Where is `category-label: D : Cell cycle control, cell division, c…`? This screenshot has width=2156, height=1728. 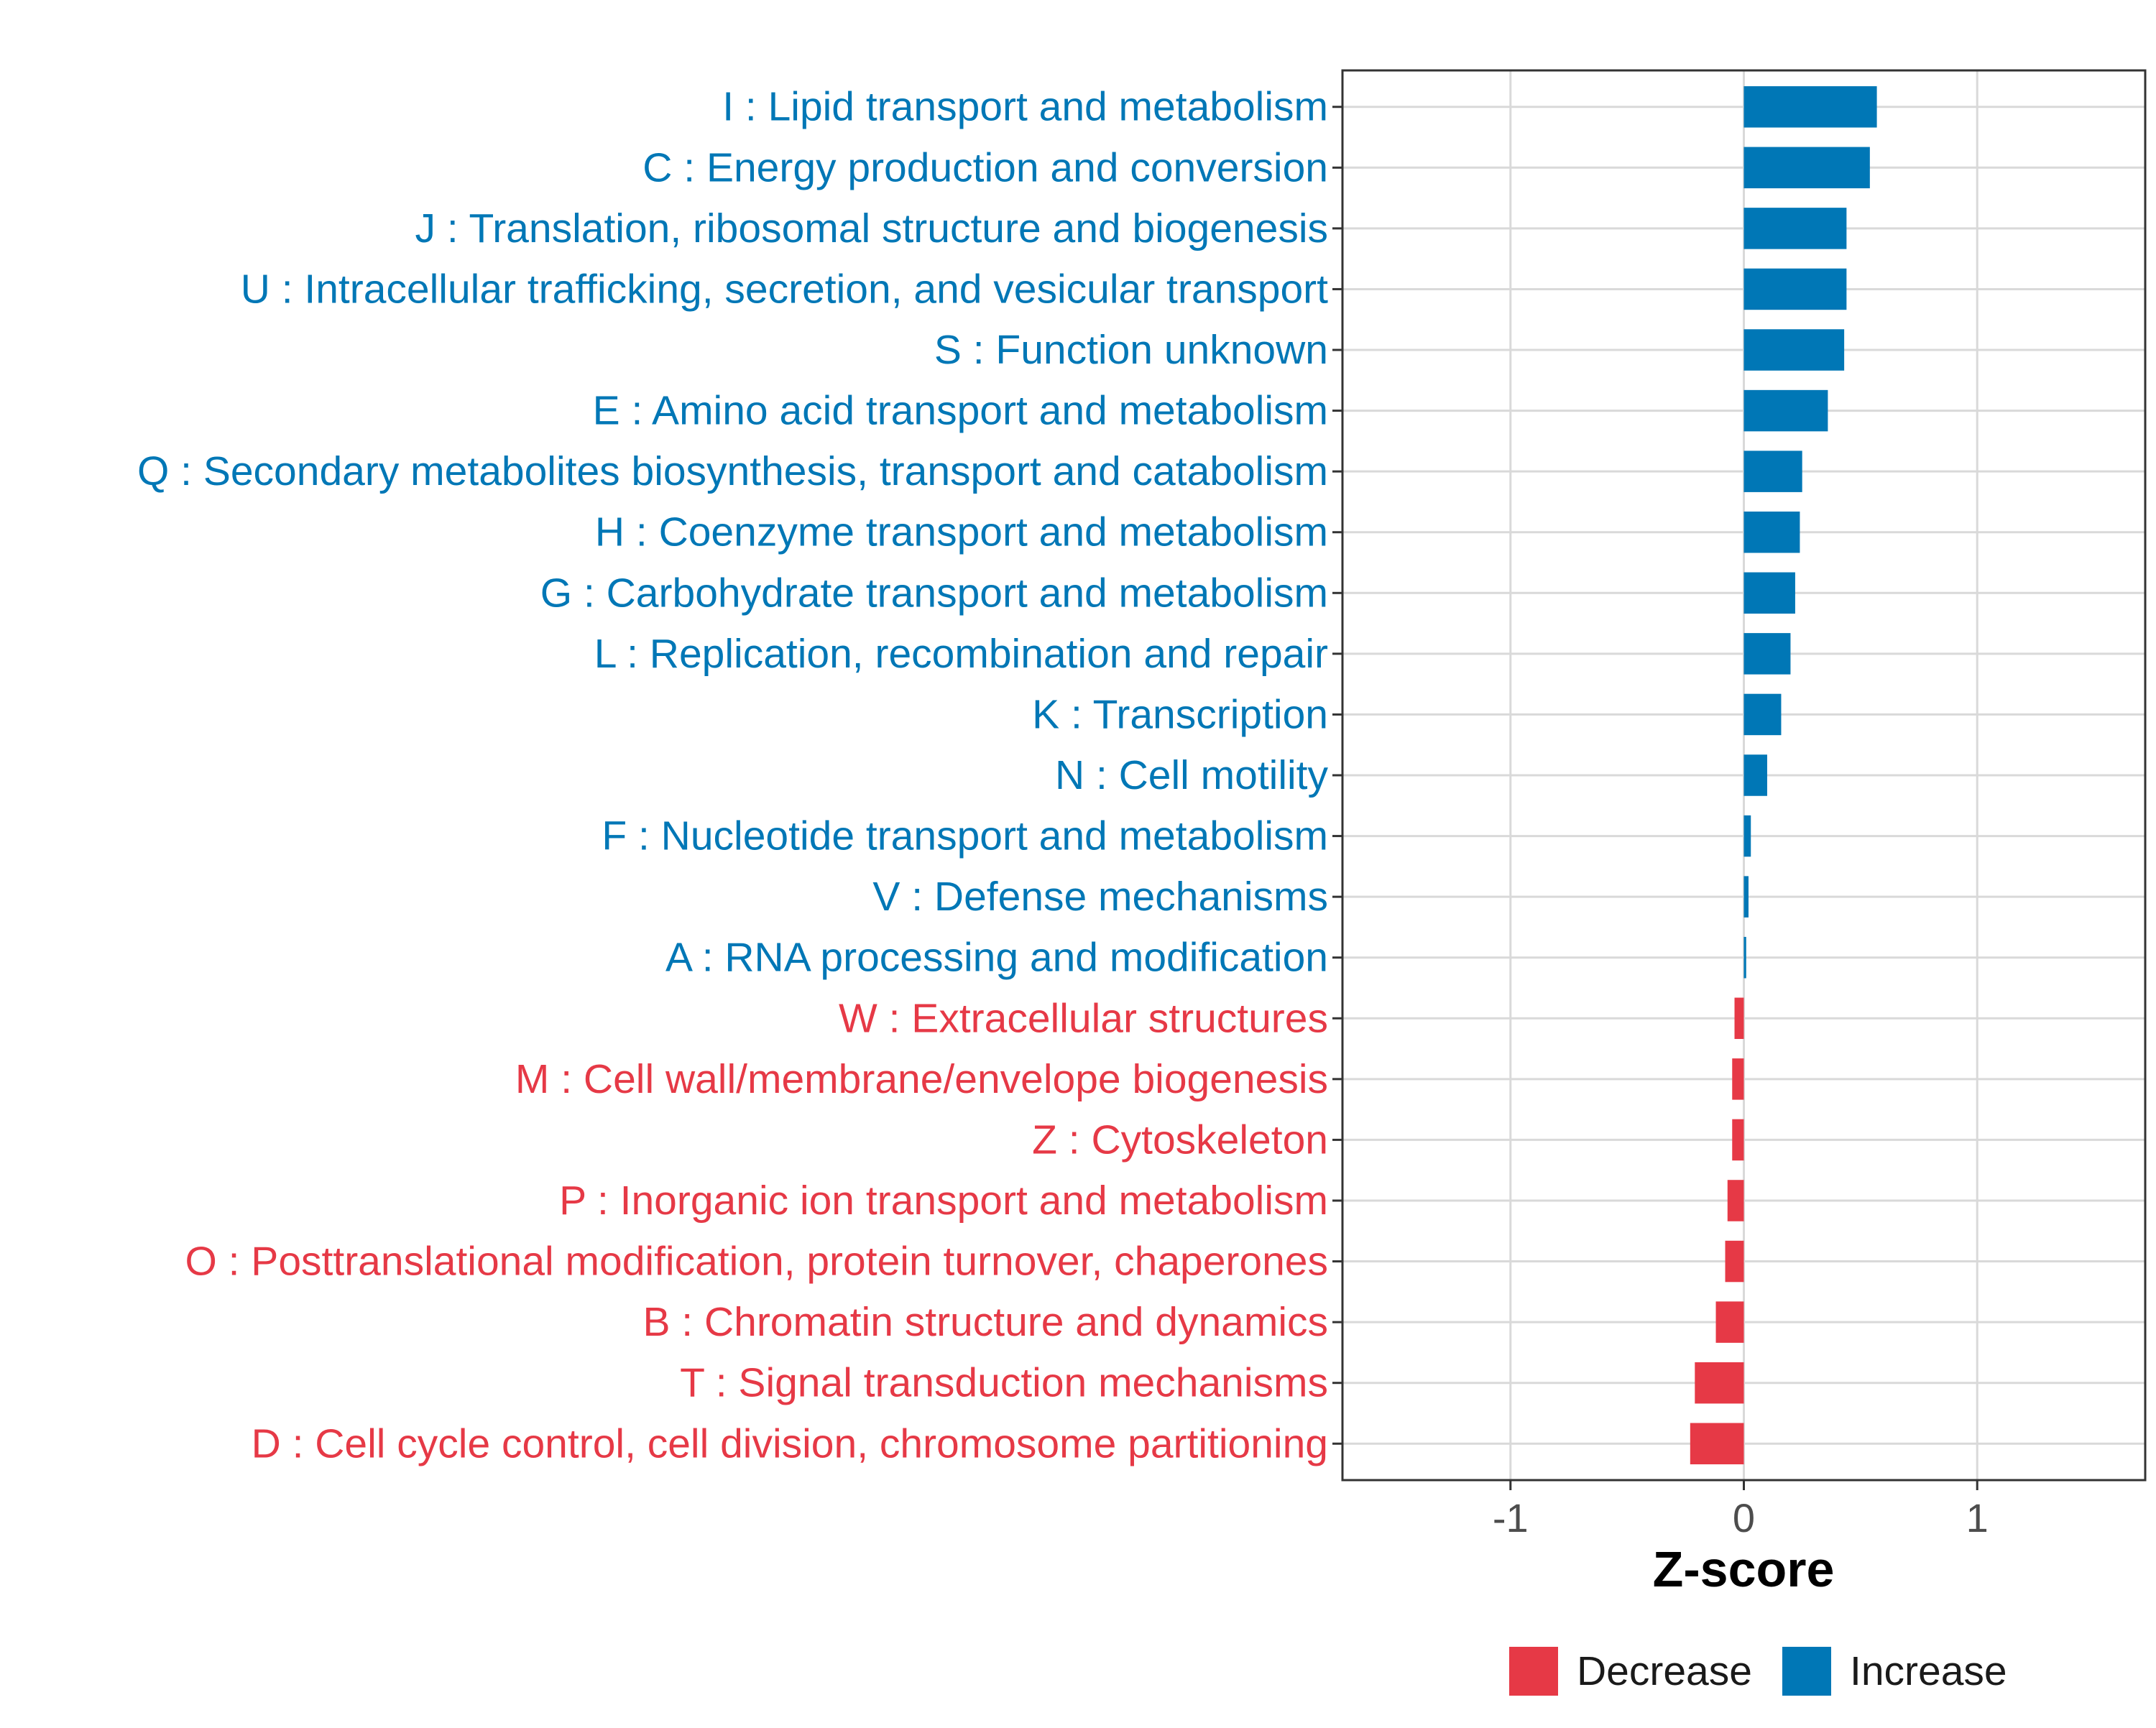
category-label: D : Cell cycle control, cell division, c… is located at coordinates (790, 1443).